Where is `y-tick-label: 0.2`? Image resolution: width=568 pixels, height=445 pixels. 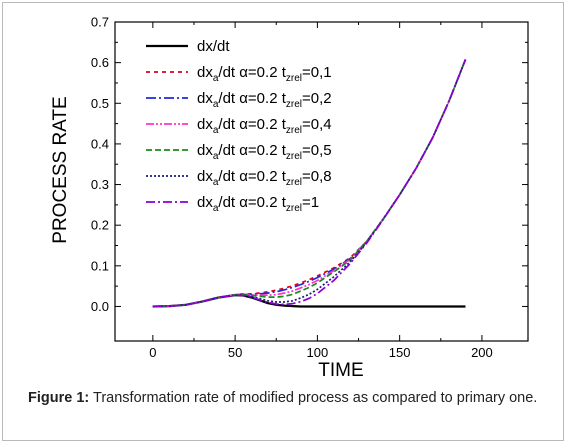
y-tick-label: 0.2 is located at coordinates (100, 225).